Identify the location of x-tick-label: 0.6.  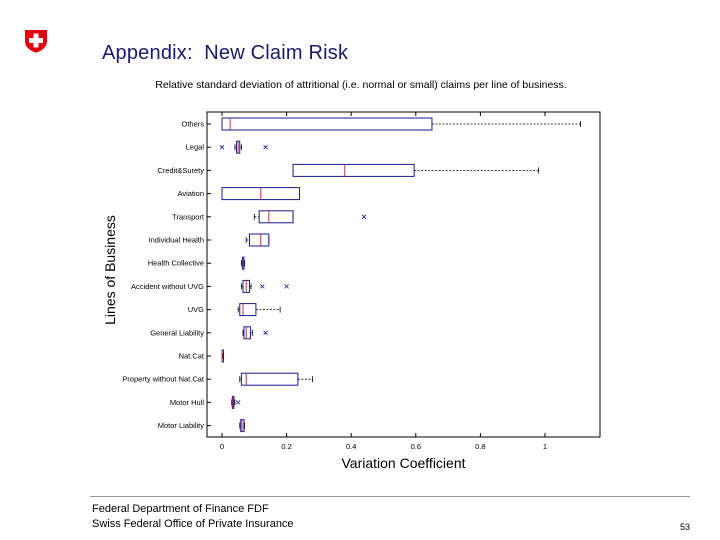
(416, 446).